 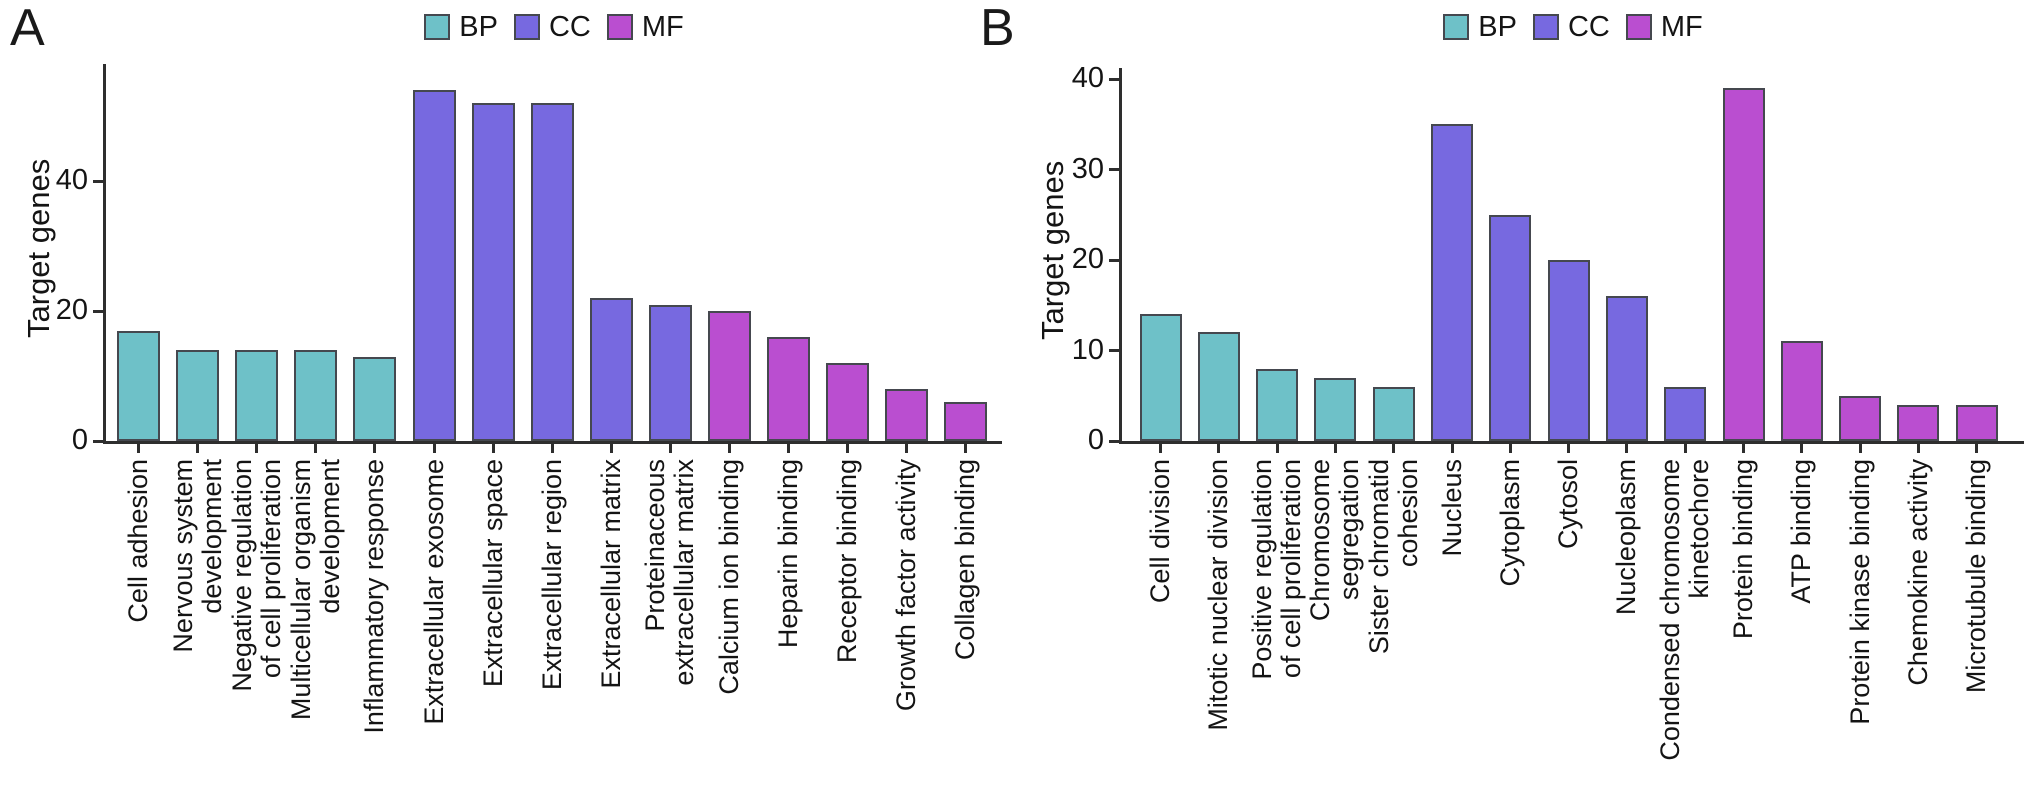 I want to click on panel-b-legend: BP CC MF, so click(x=1573, y=27).